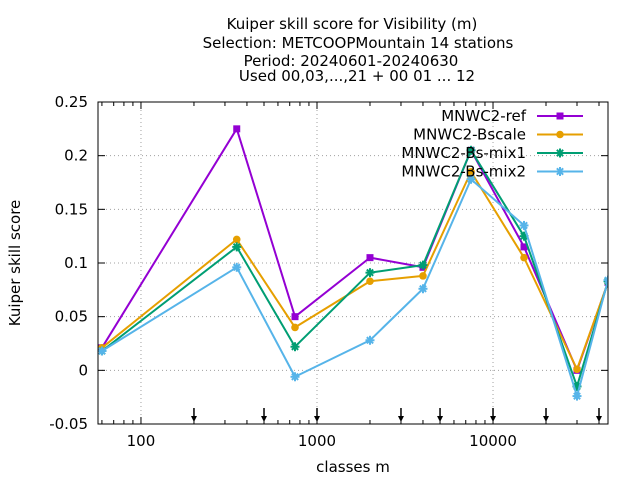 This screenshot has height=480, width=640. What do you see at coordinates (76, 263) in the screenshot?
I see `y-tick-label: 0.1` at bounding box center [76, 263].